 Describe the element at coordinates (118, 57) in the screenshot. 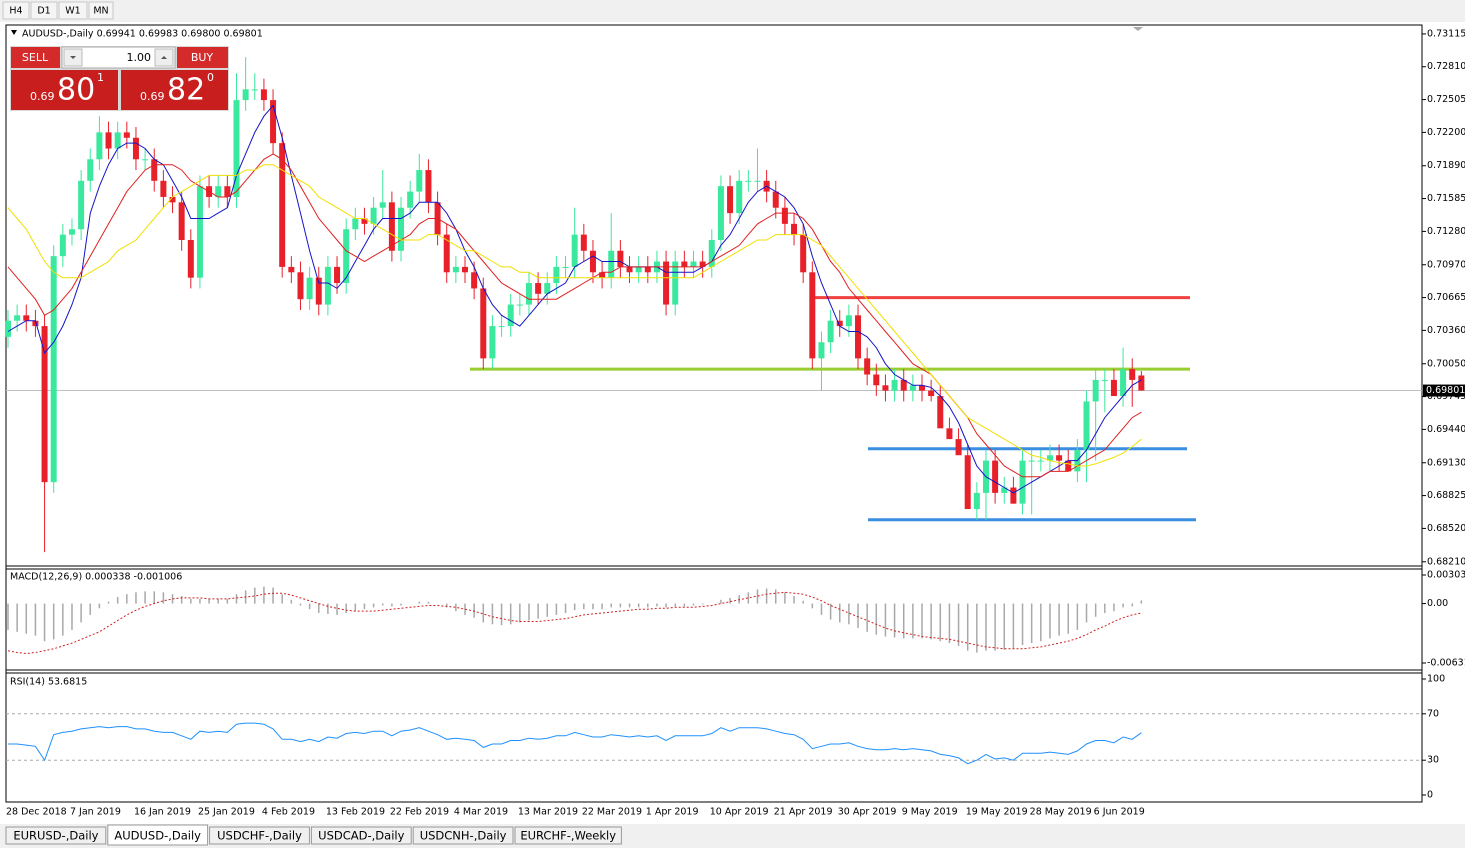

I see `lot-input` at that location.